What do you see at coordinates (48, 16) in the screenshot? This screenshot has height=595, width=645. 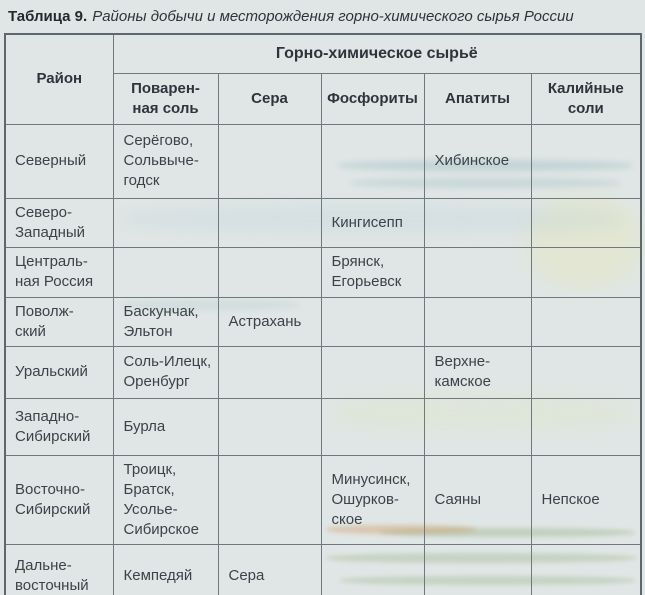 I see `table-number: Таблица 9.` at bounding box center [48, 16].